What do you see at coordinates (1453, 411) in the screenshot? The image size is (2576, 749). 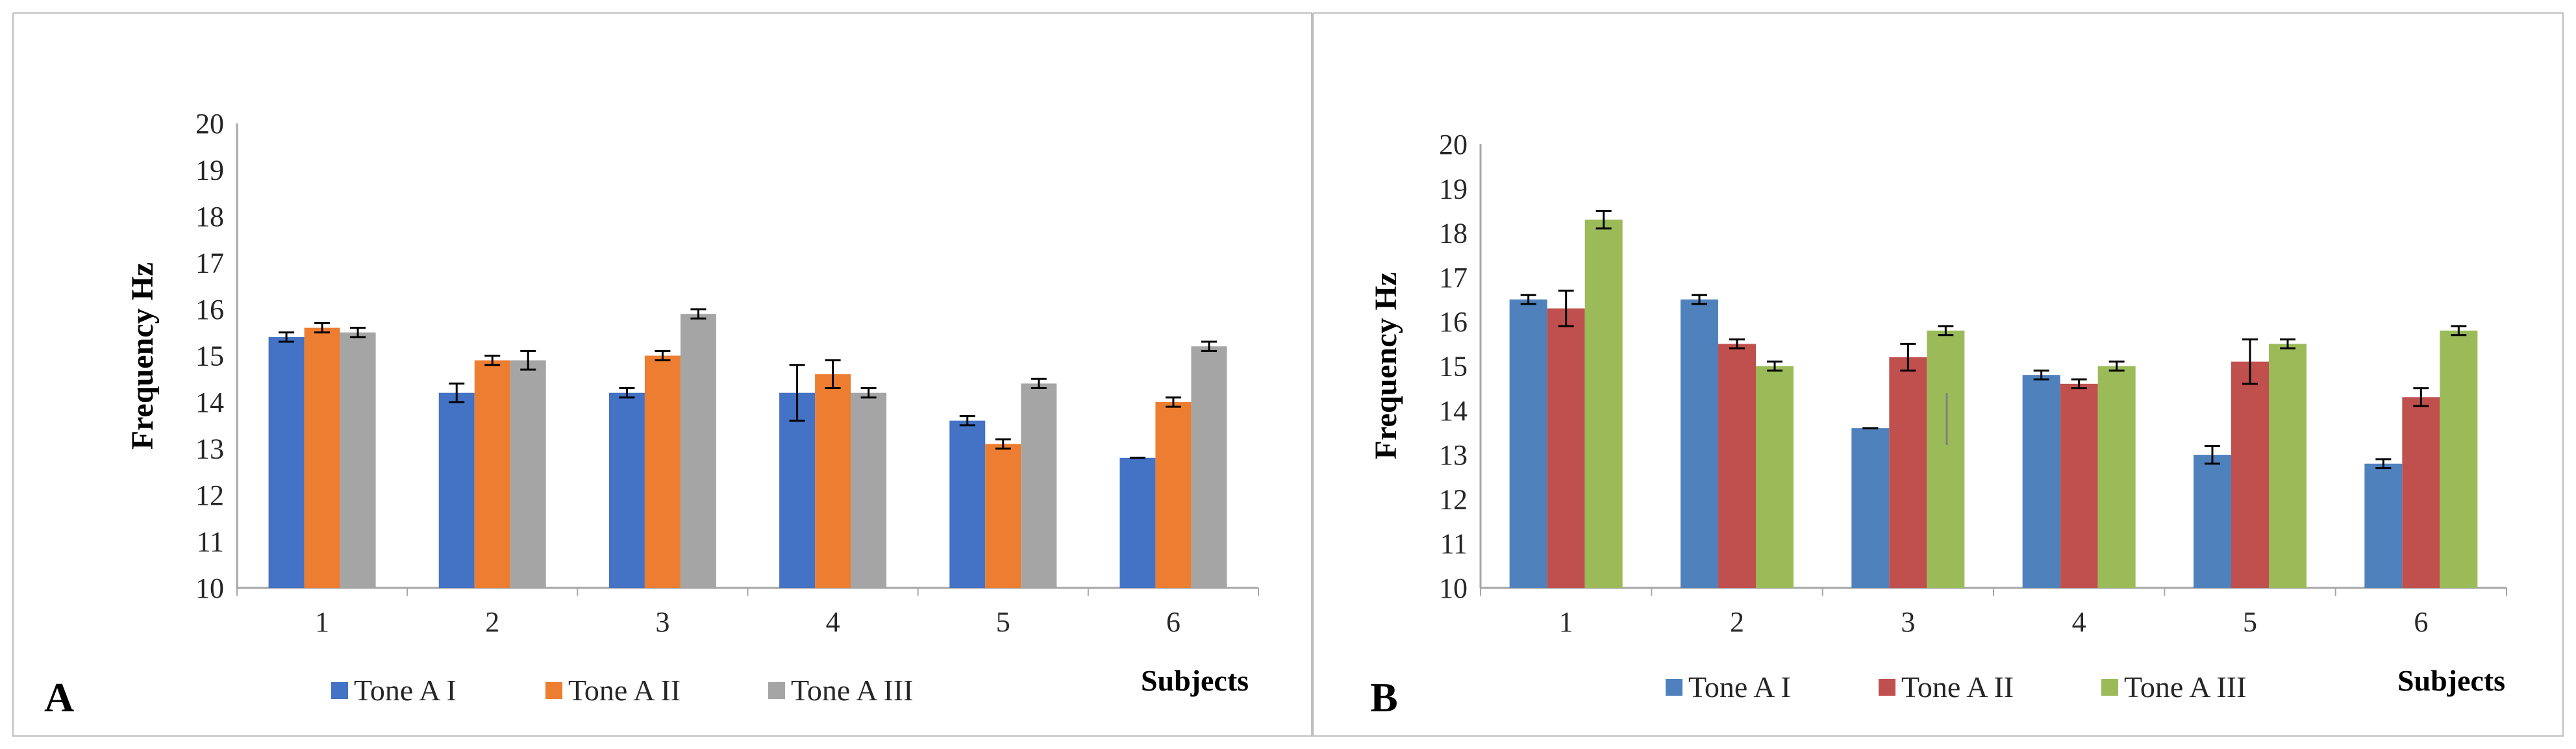 I see `y-tick-label: 14` at bounding box center [1453, 411].